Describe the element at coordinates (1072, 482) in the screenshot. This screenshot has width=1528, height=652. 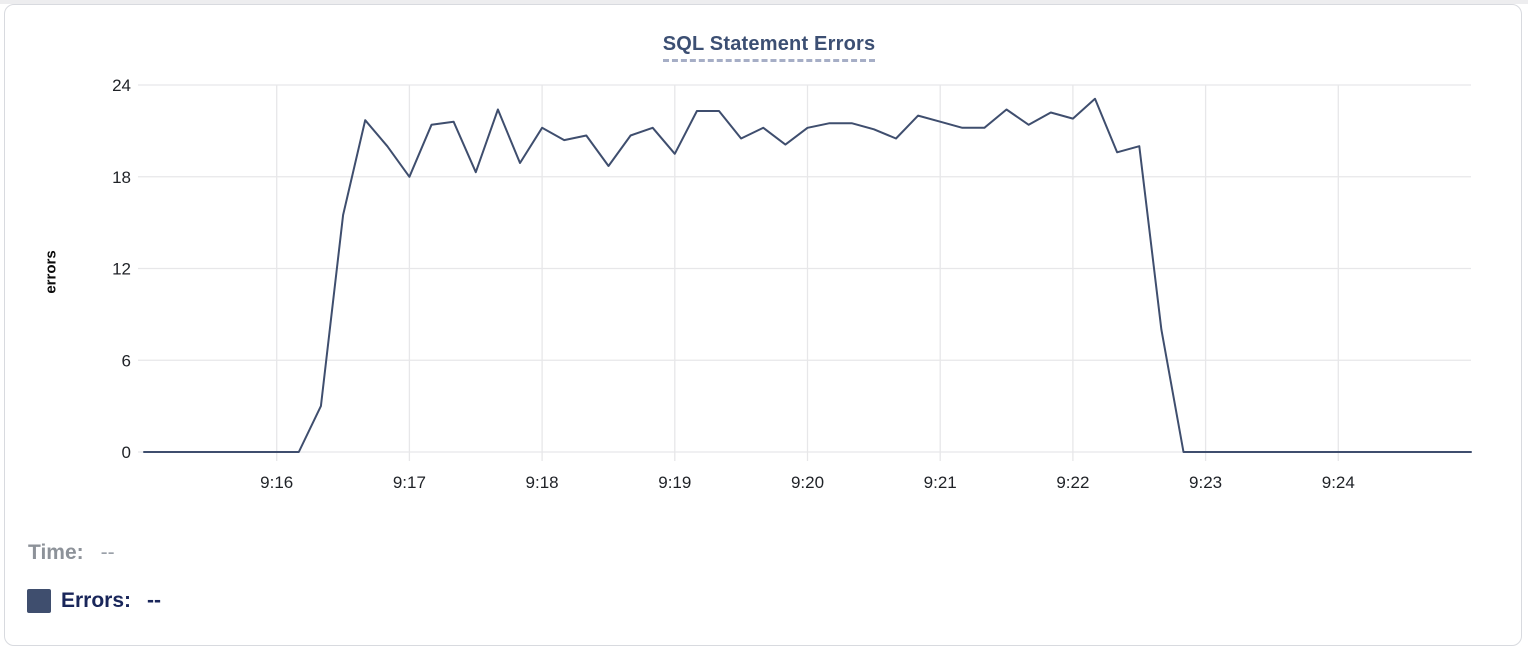
I see `x-tick-label: 9:22` at that location.